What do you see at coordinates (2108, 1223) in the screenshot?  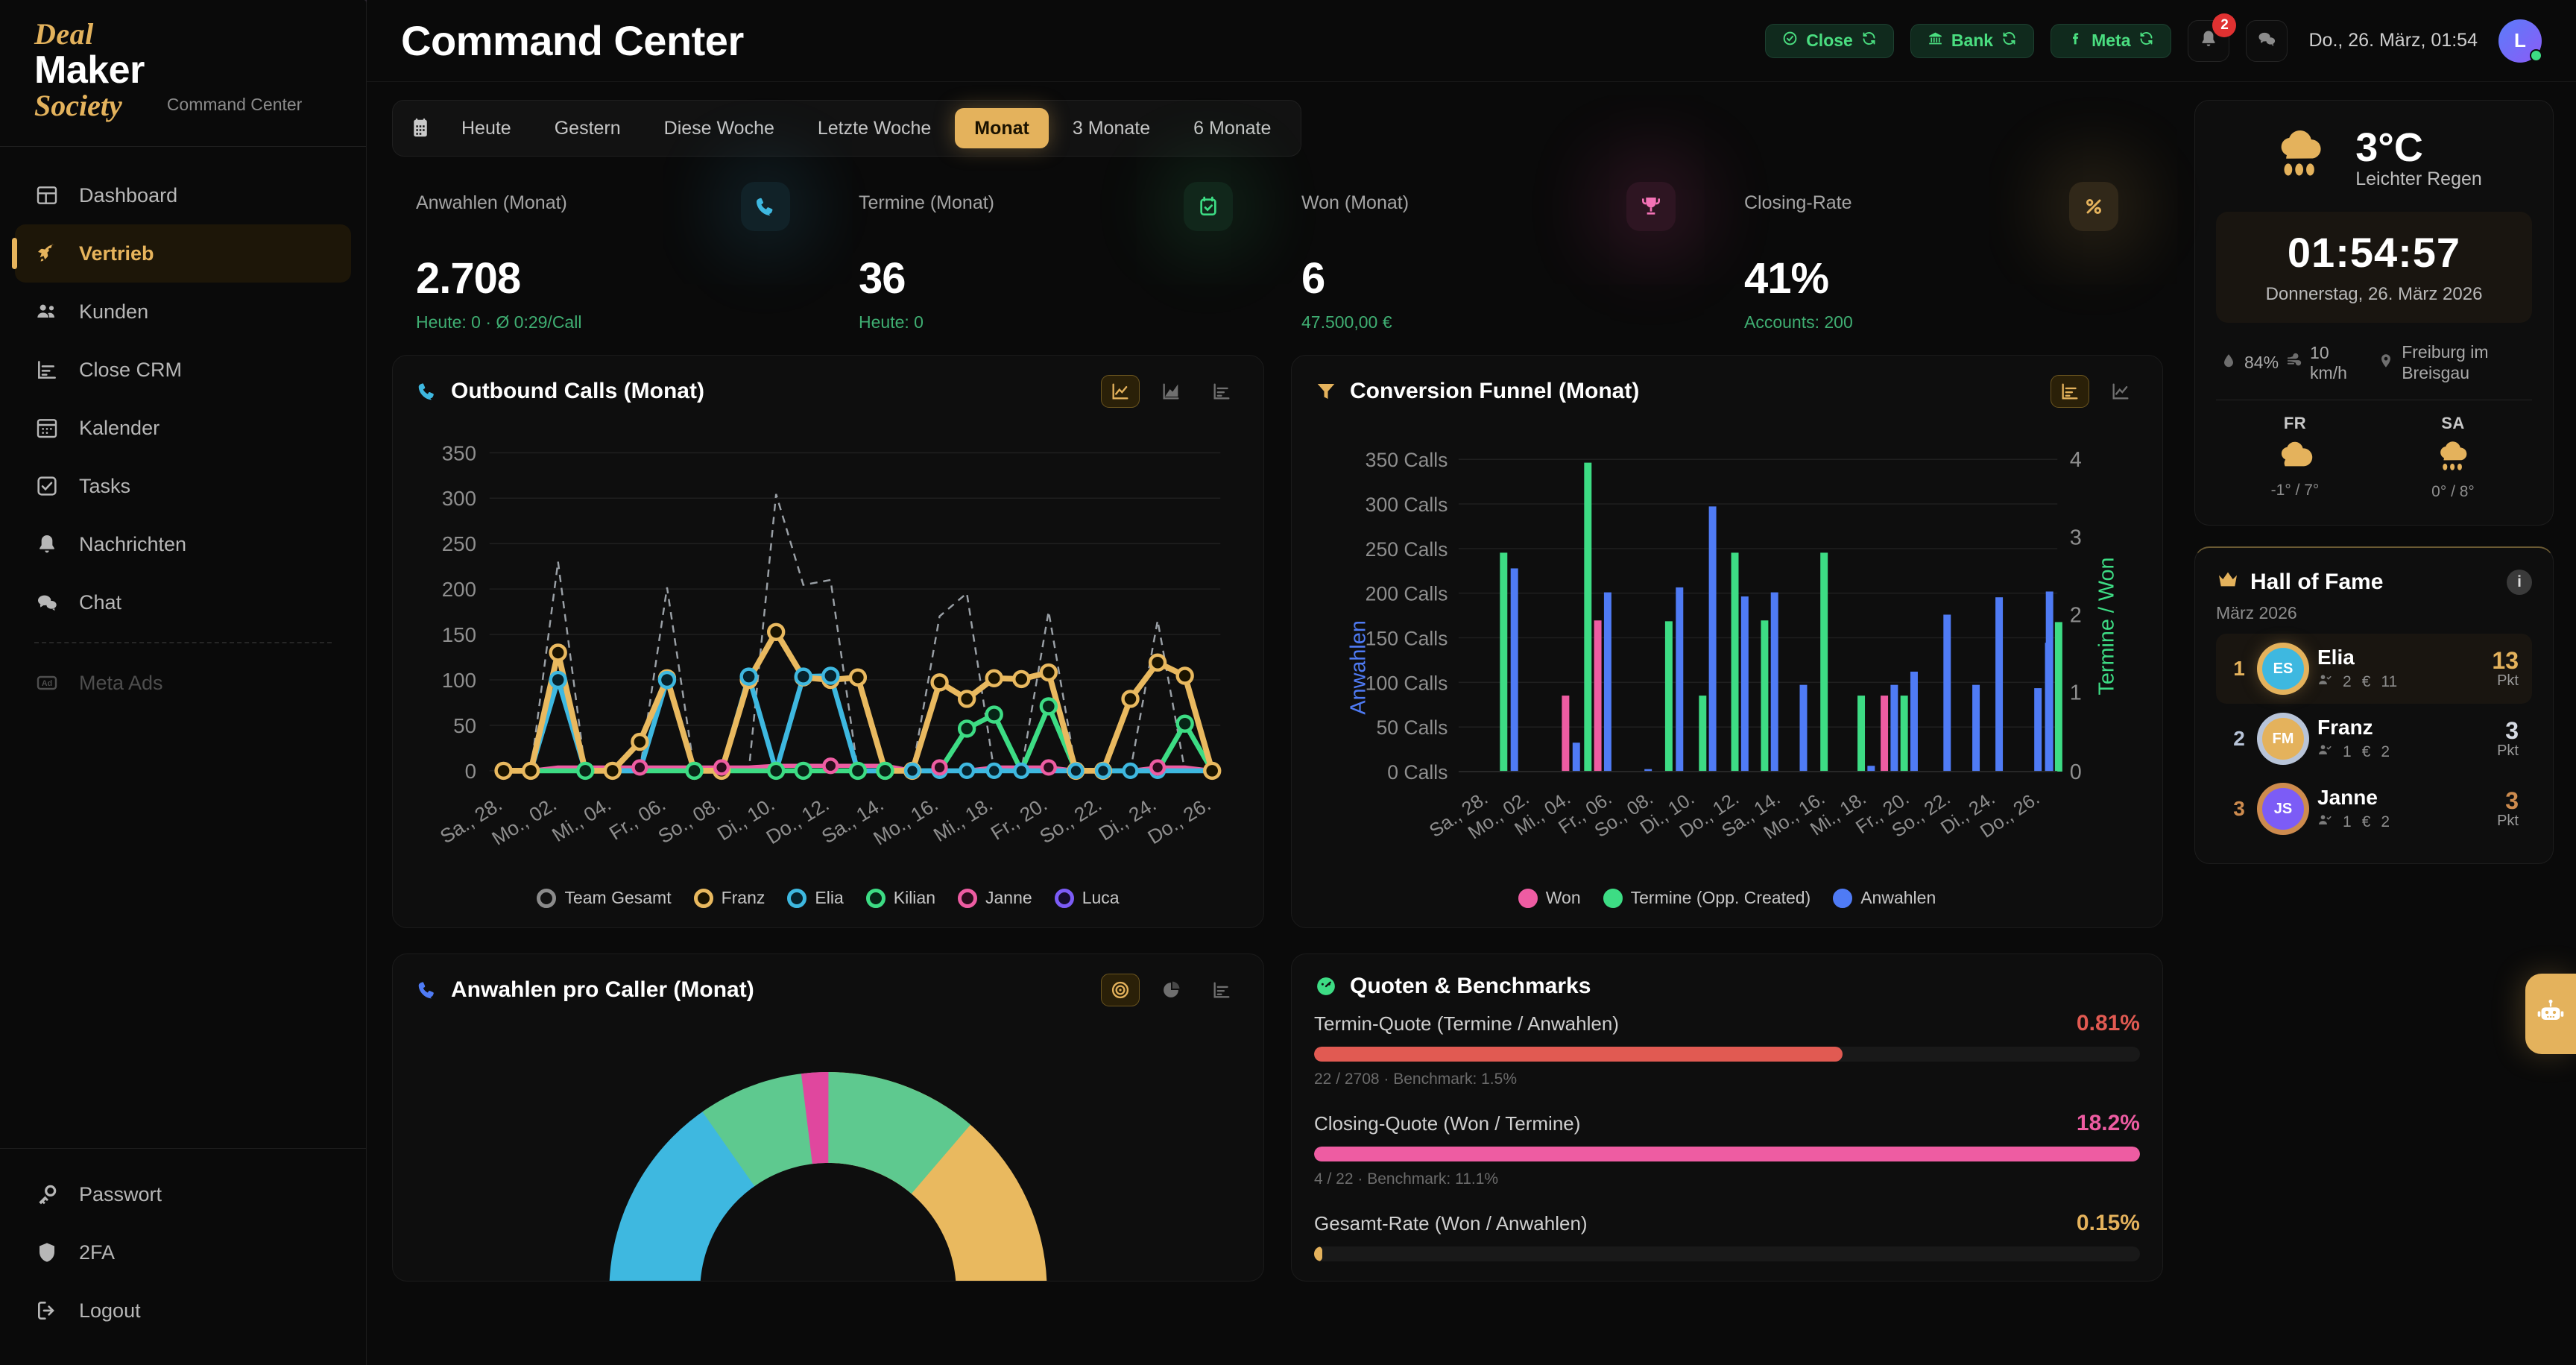 I see `quote-value: 0.15%` at bounding box center [2108, 1223].